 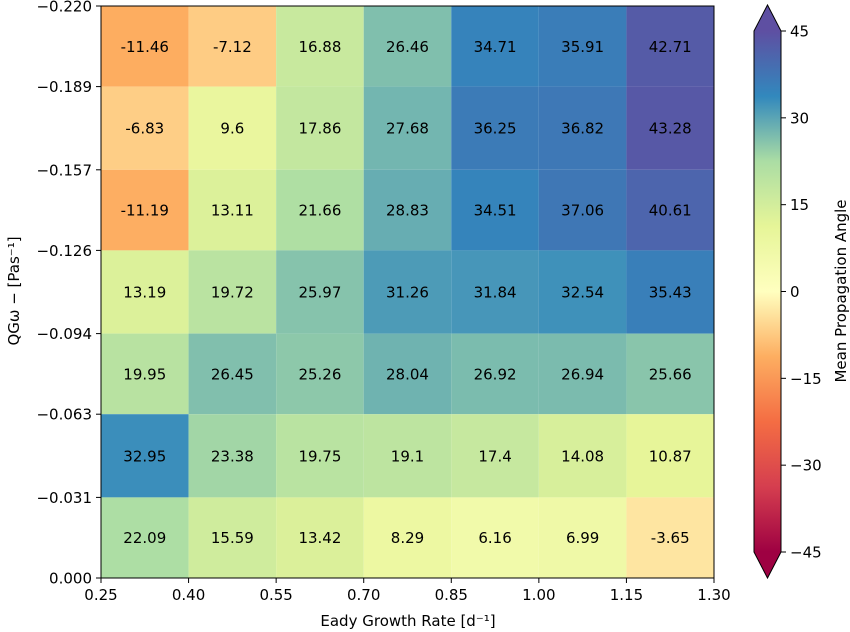 What do you see at coordinates (363, 595) in the screenshot?
I see `x-tick-label: 0.70` at bounding box center [363, 595].